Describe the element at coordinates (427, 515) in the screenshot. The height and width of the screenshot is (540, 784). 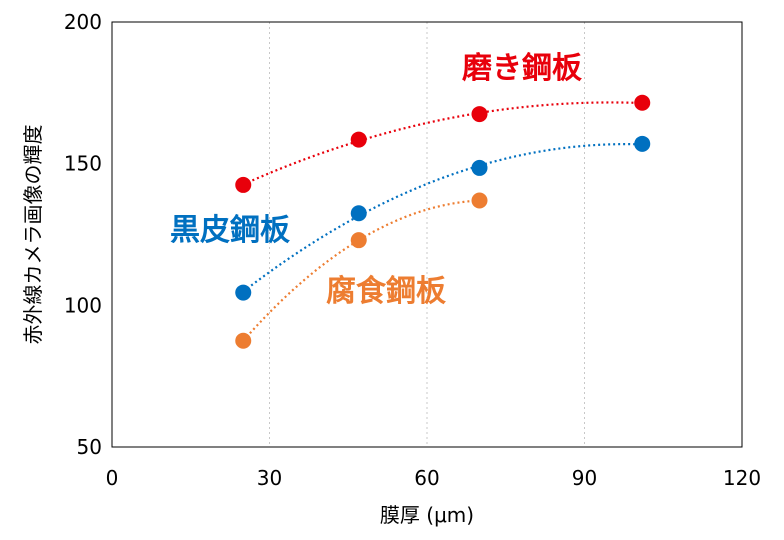
I see `x-axis-title: 膜厚 (μm)` at that location.